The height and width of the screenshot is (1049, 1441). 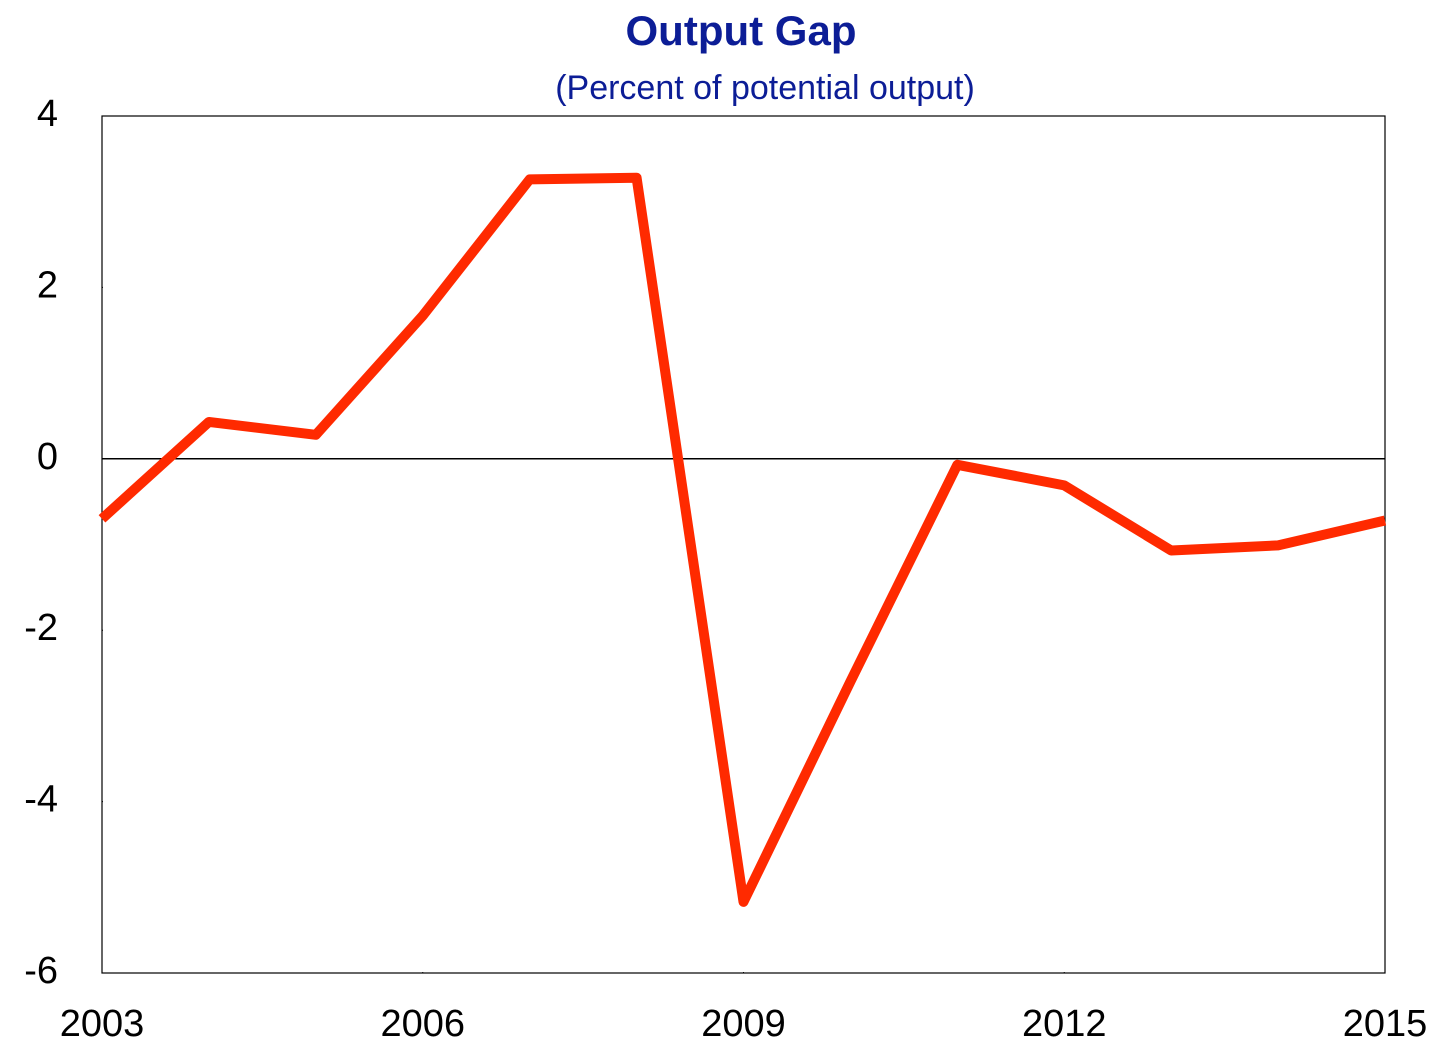 What do you see at coordinates (47, 114) in the screenshot?
I see `y-tick-label: 4` at bounding box center [47, 114].